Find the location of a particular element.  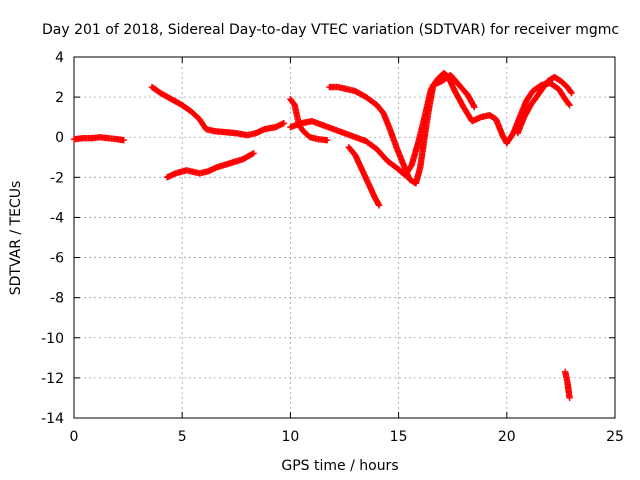

y-tick-label: 0 is located at coordinates (59, 138).